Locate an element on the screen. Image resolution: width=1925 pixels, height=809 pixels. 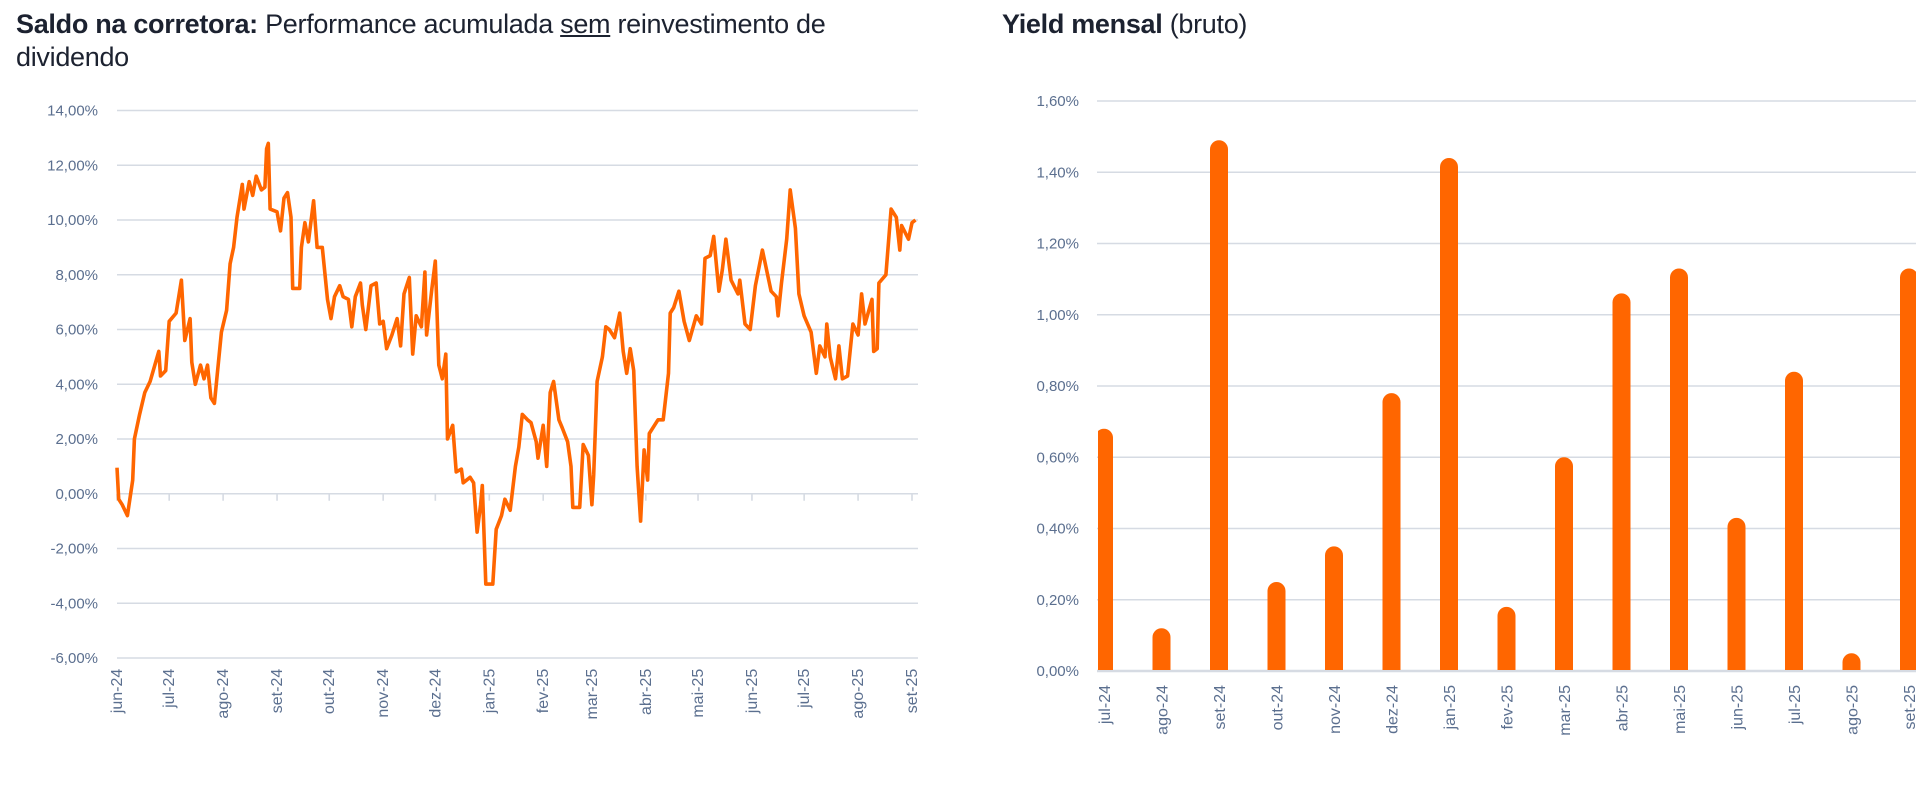
y-tick-label: 6,00% is located at coordinates (76, 330).